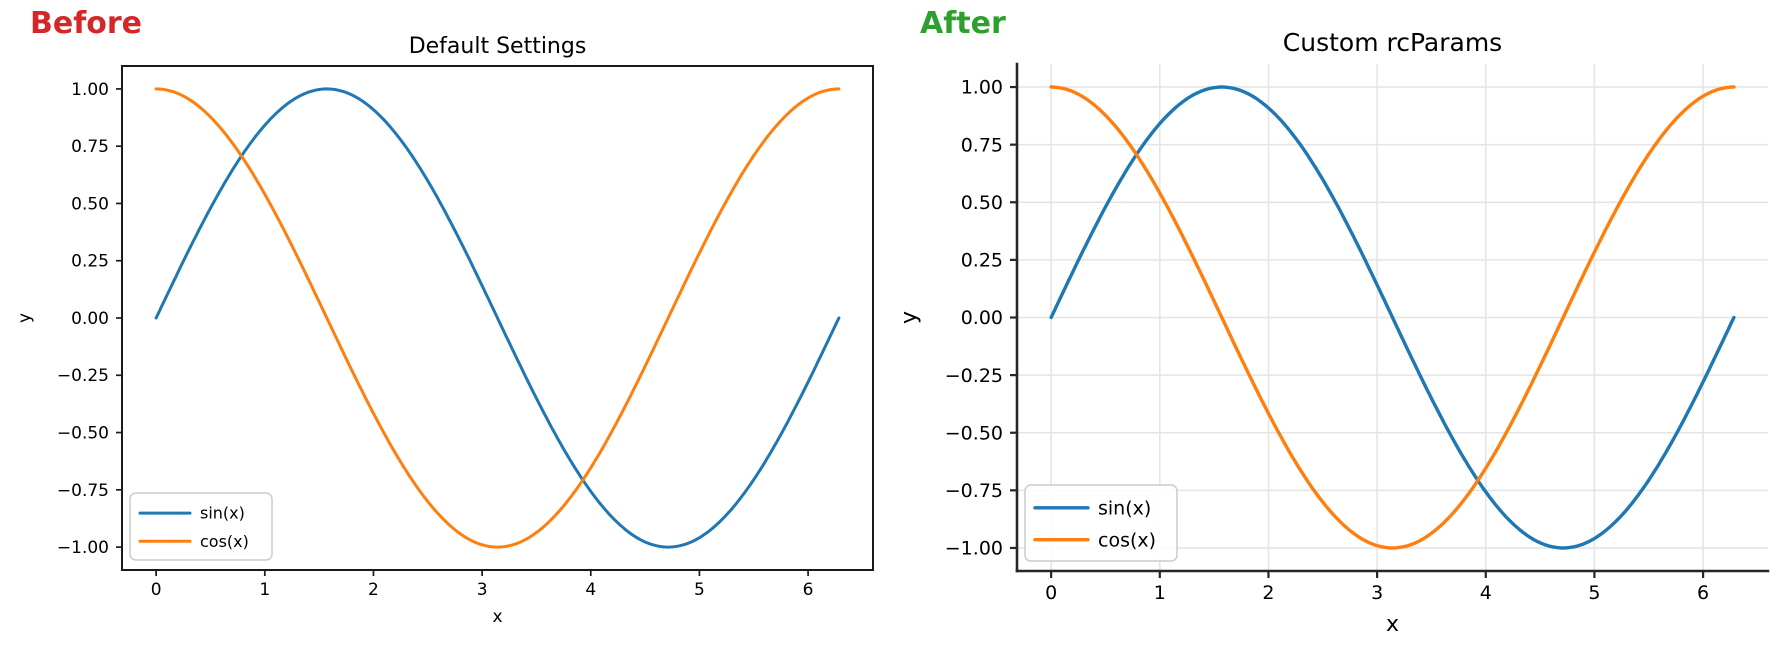  Describe the element at coordinates (86, 23) in the screenshot. I see `before-label: Before` at that location.